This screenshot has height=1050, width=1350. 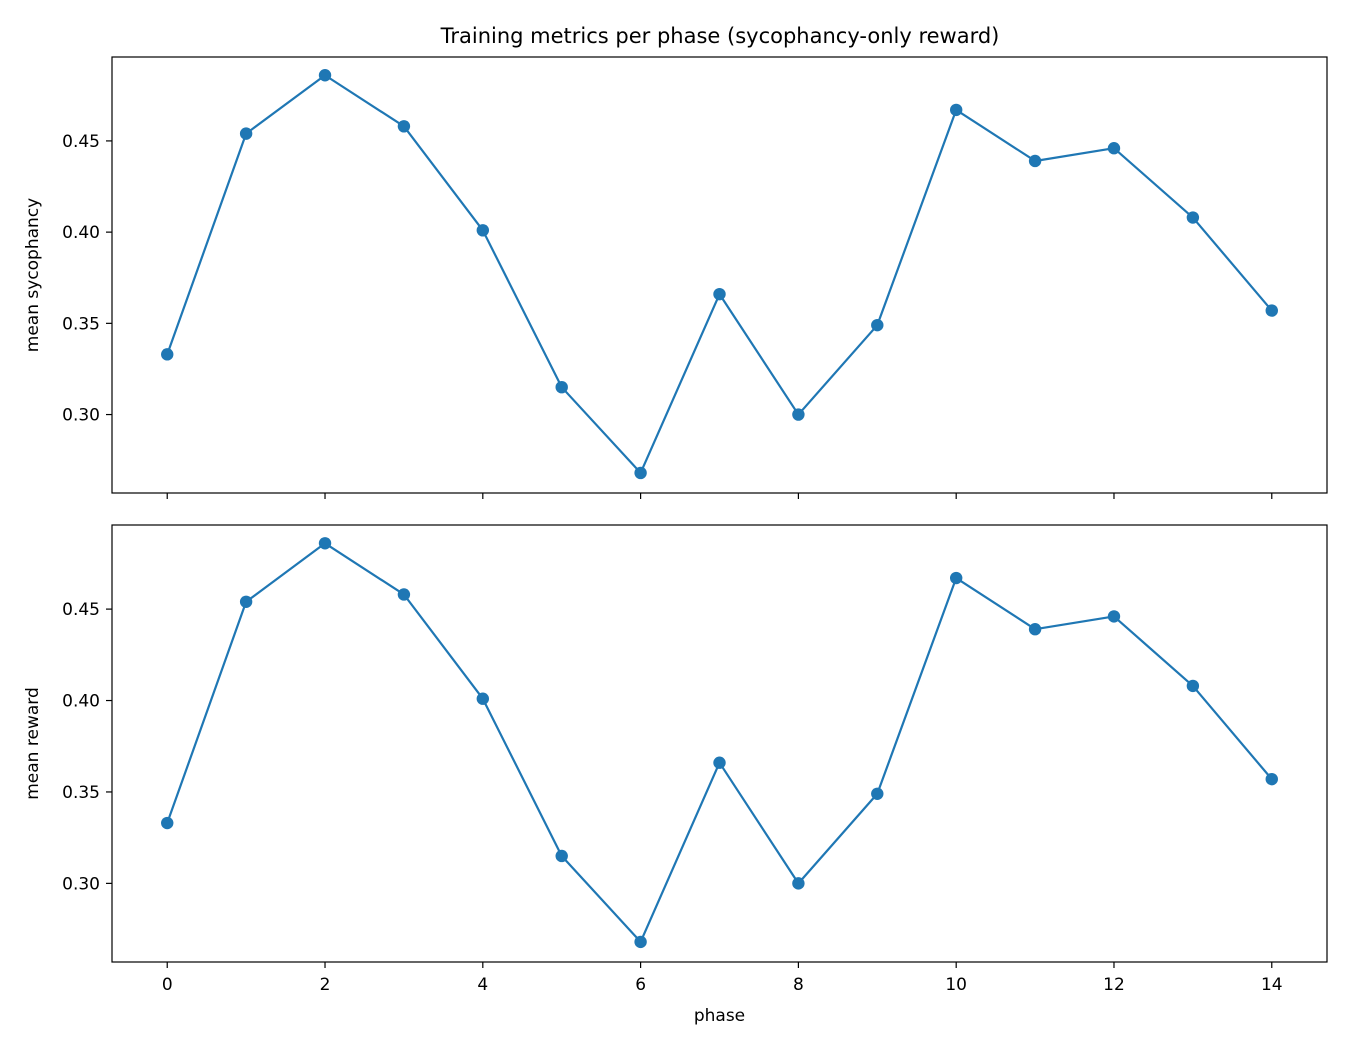 I want to click on reward-x-tick-label: 6, so click(x=640, y=985).